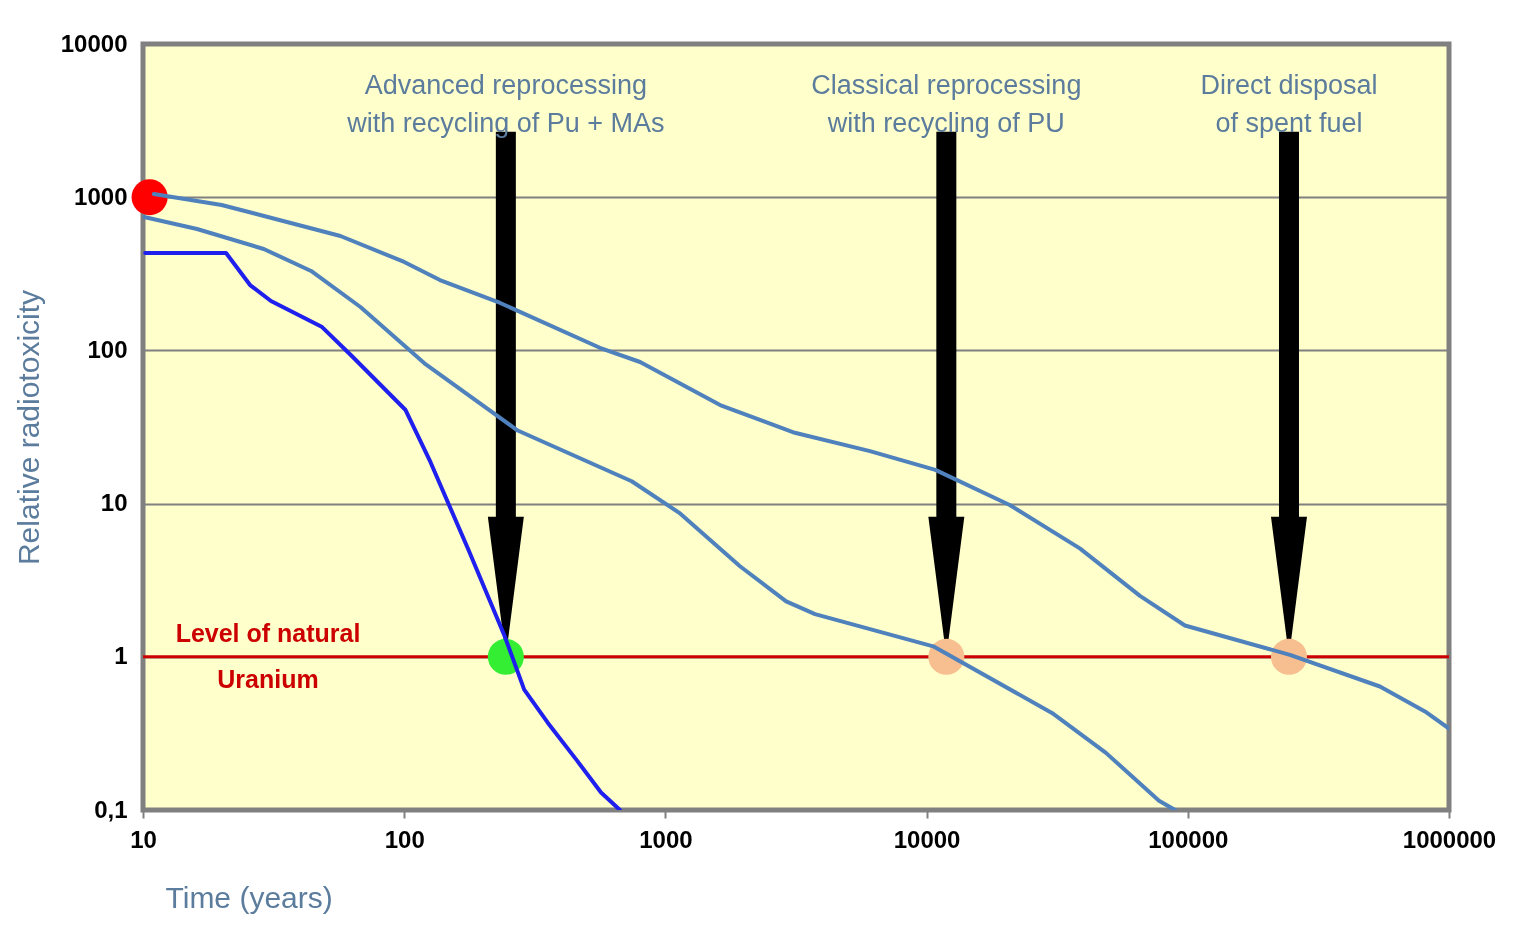  Describe the element at coordinates (143, 839) in the screenshot. I see `x-tick-label: 10` at that location.